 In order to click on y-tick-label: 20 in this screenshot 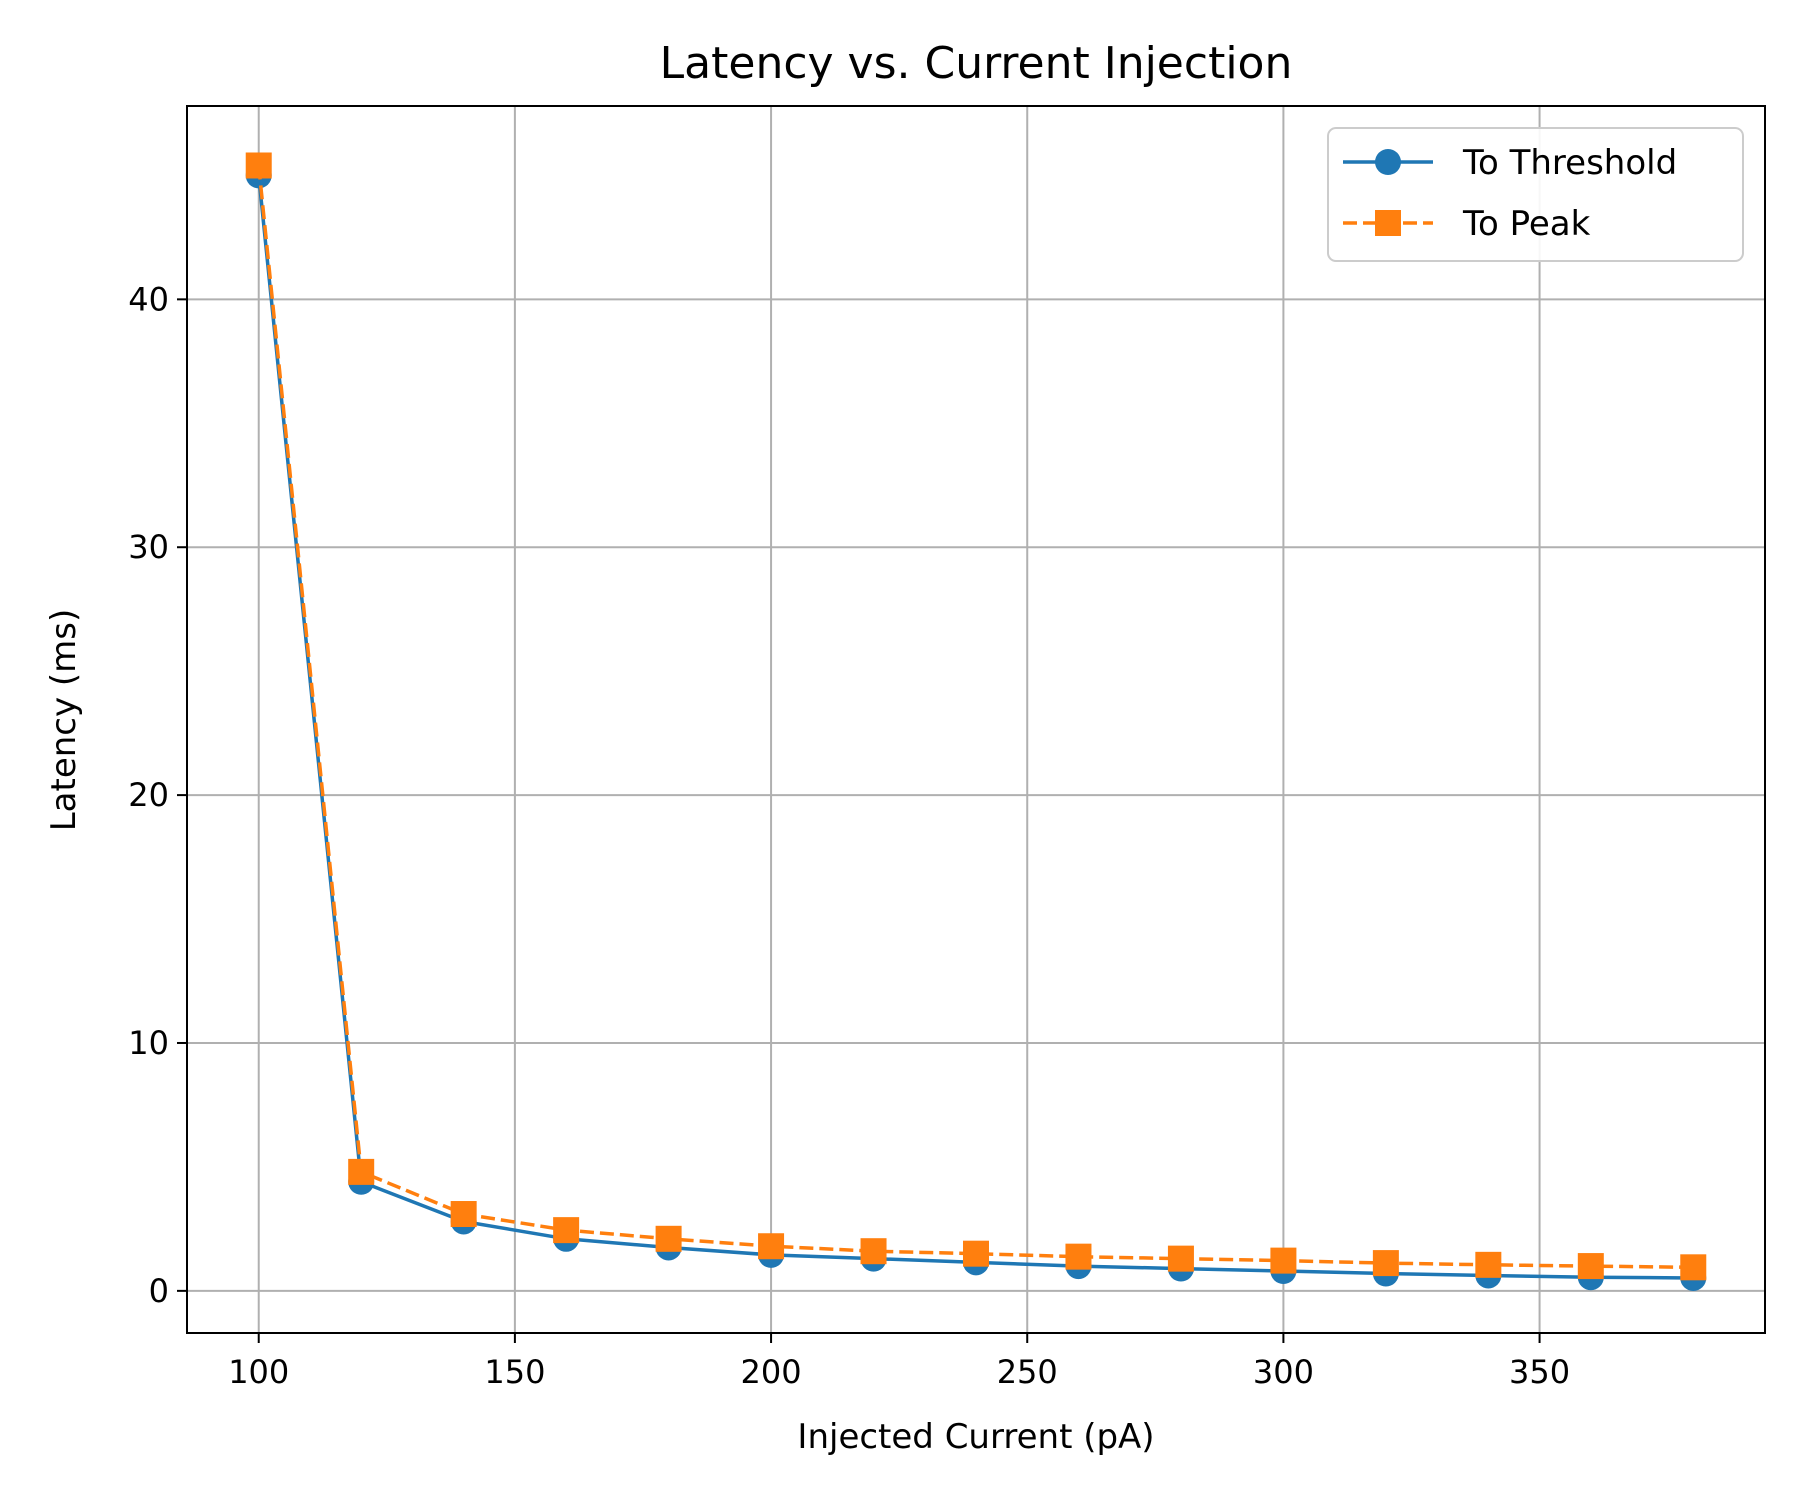, I will do `click(148, 795)`.